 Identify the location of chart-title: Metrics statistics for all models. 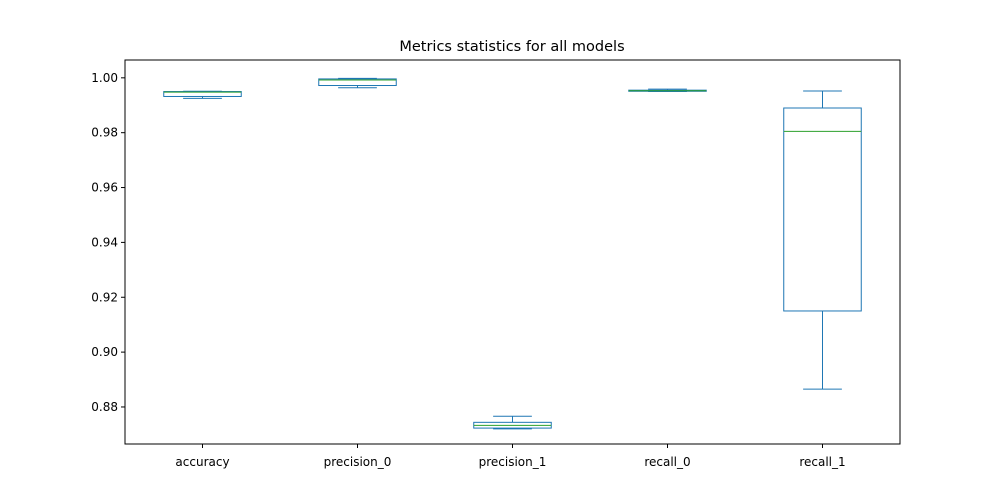
(511, 47).